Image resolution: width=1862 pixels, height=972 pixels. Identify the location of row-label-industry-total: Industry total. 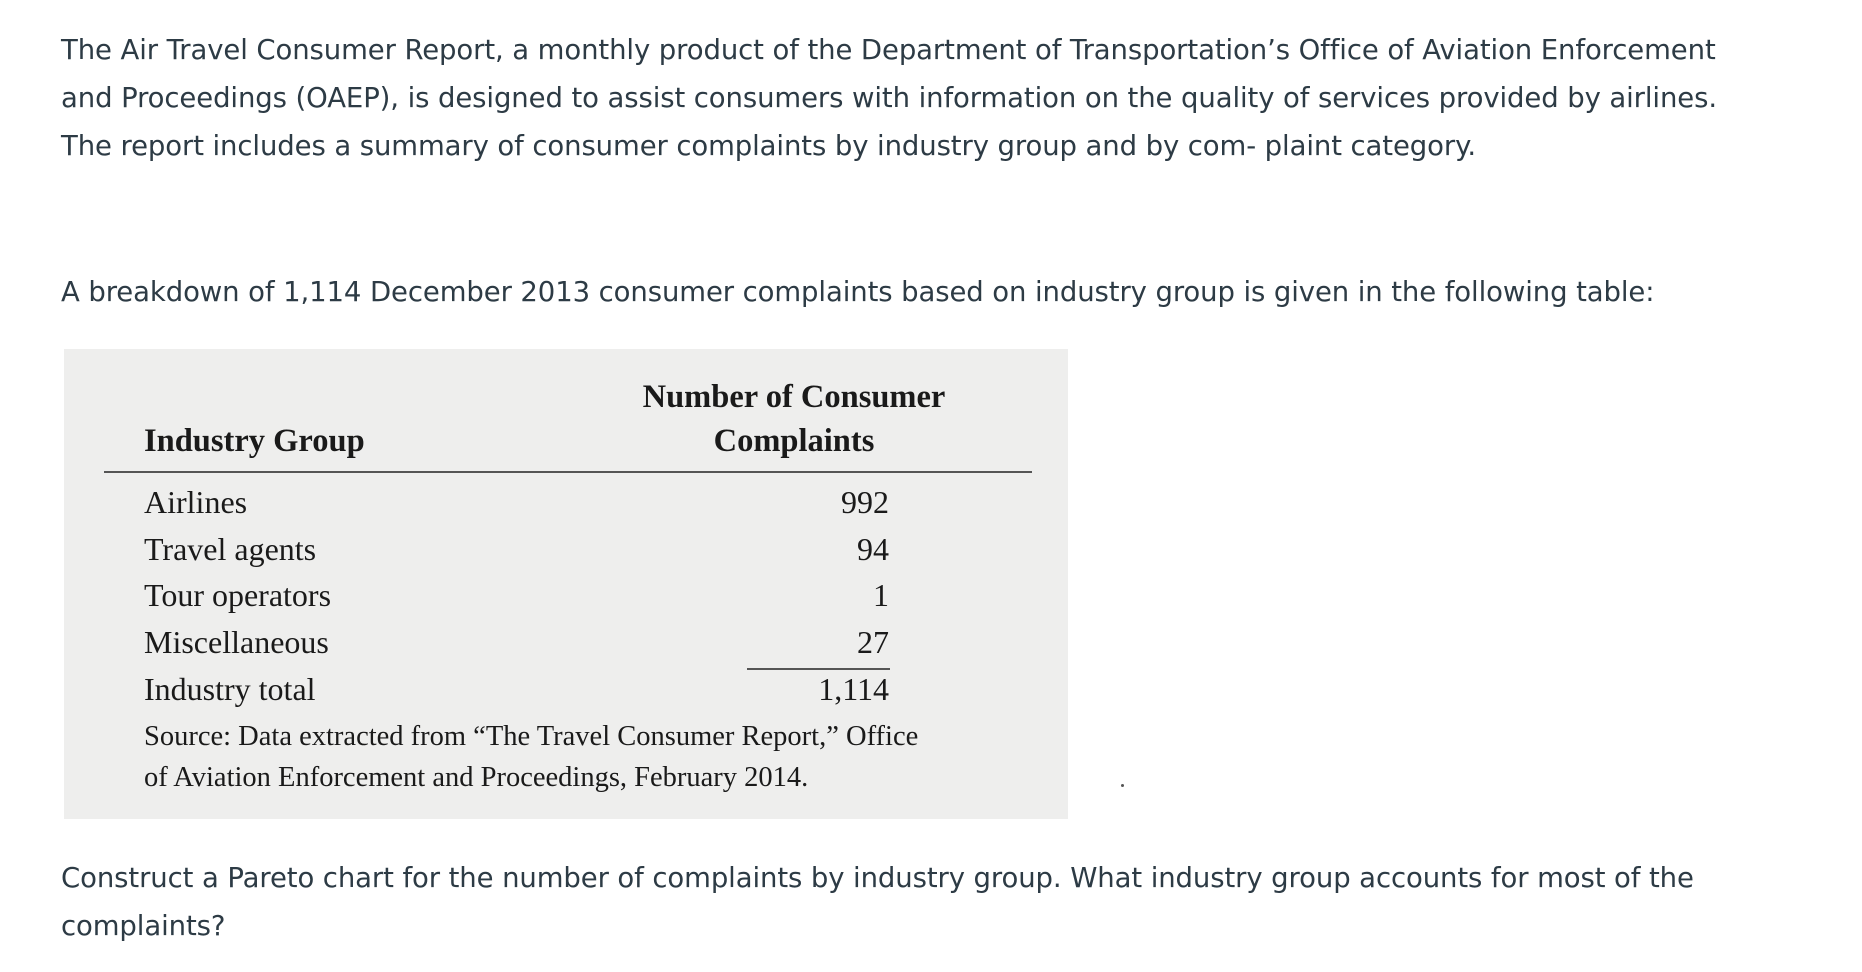
(230, 689).